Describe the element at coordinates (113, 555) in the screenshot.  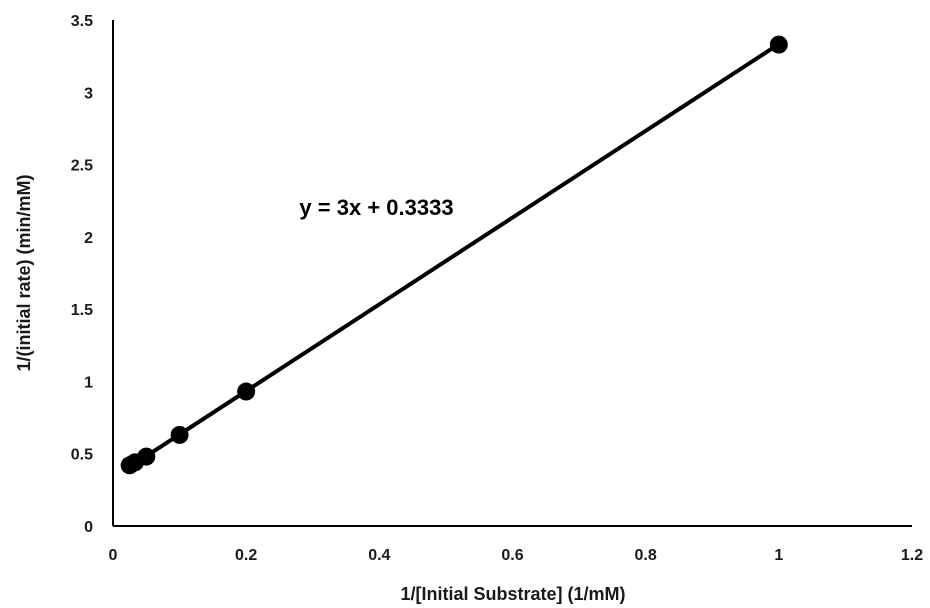
I see `x-tick-label: 0` at that location.